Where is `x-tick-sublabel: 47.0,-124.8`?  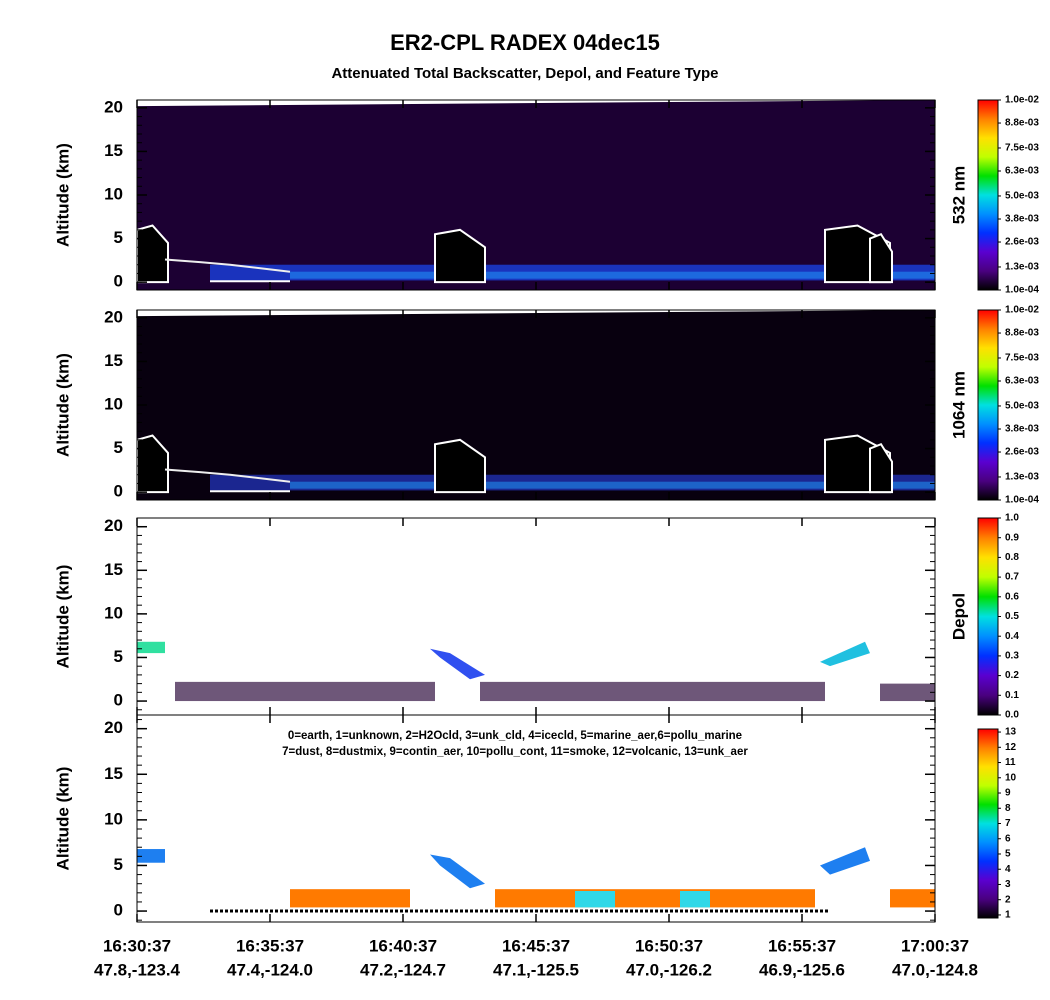
x-tick-sublabel: 47.0,-124.8 is located at coordinates (935, 969).